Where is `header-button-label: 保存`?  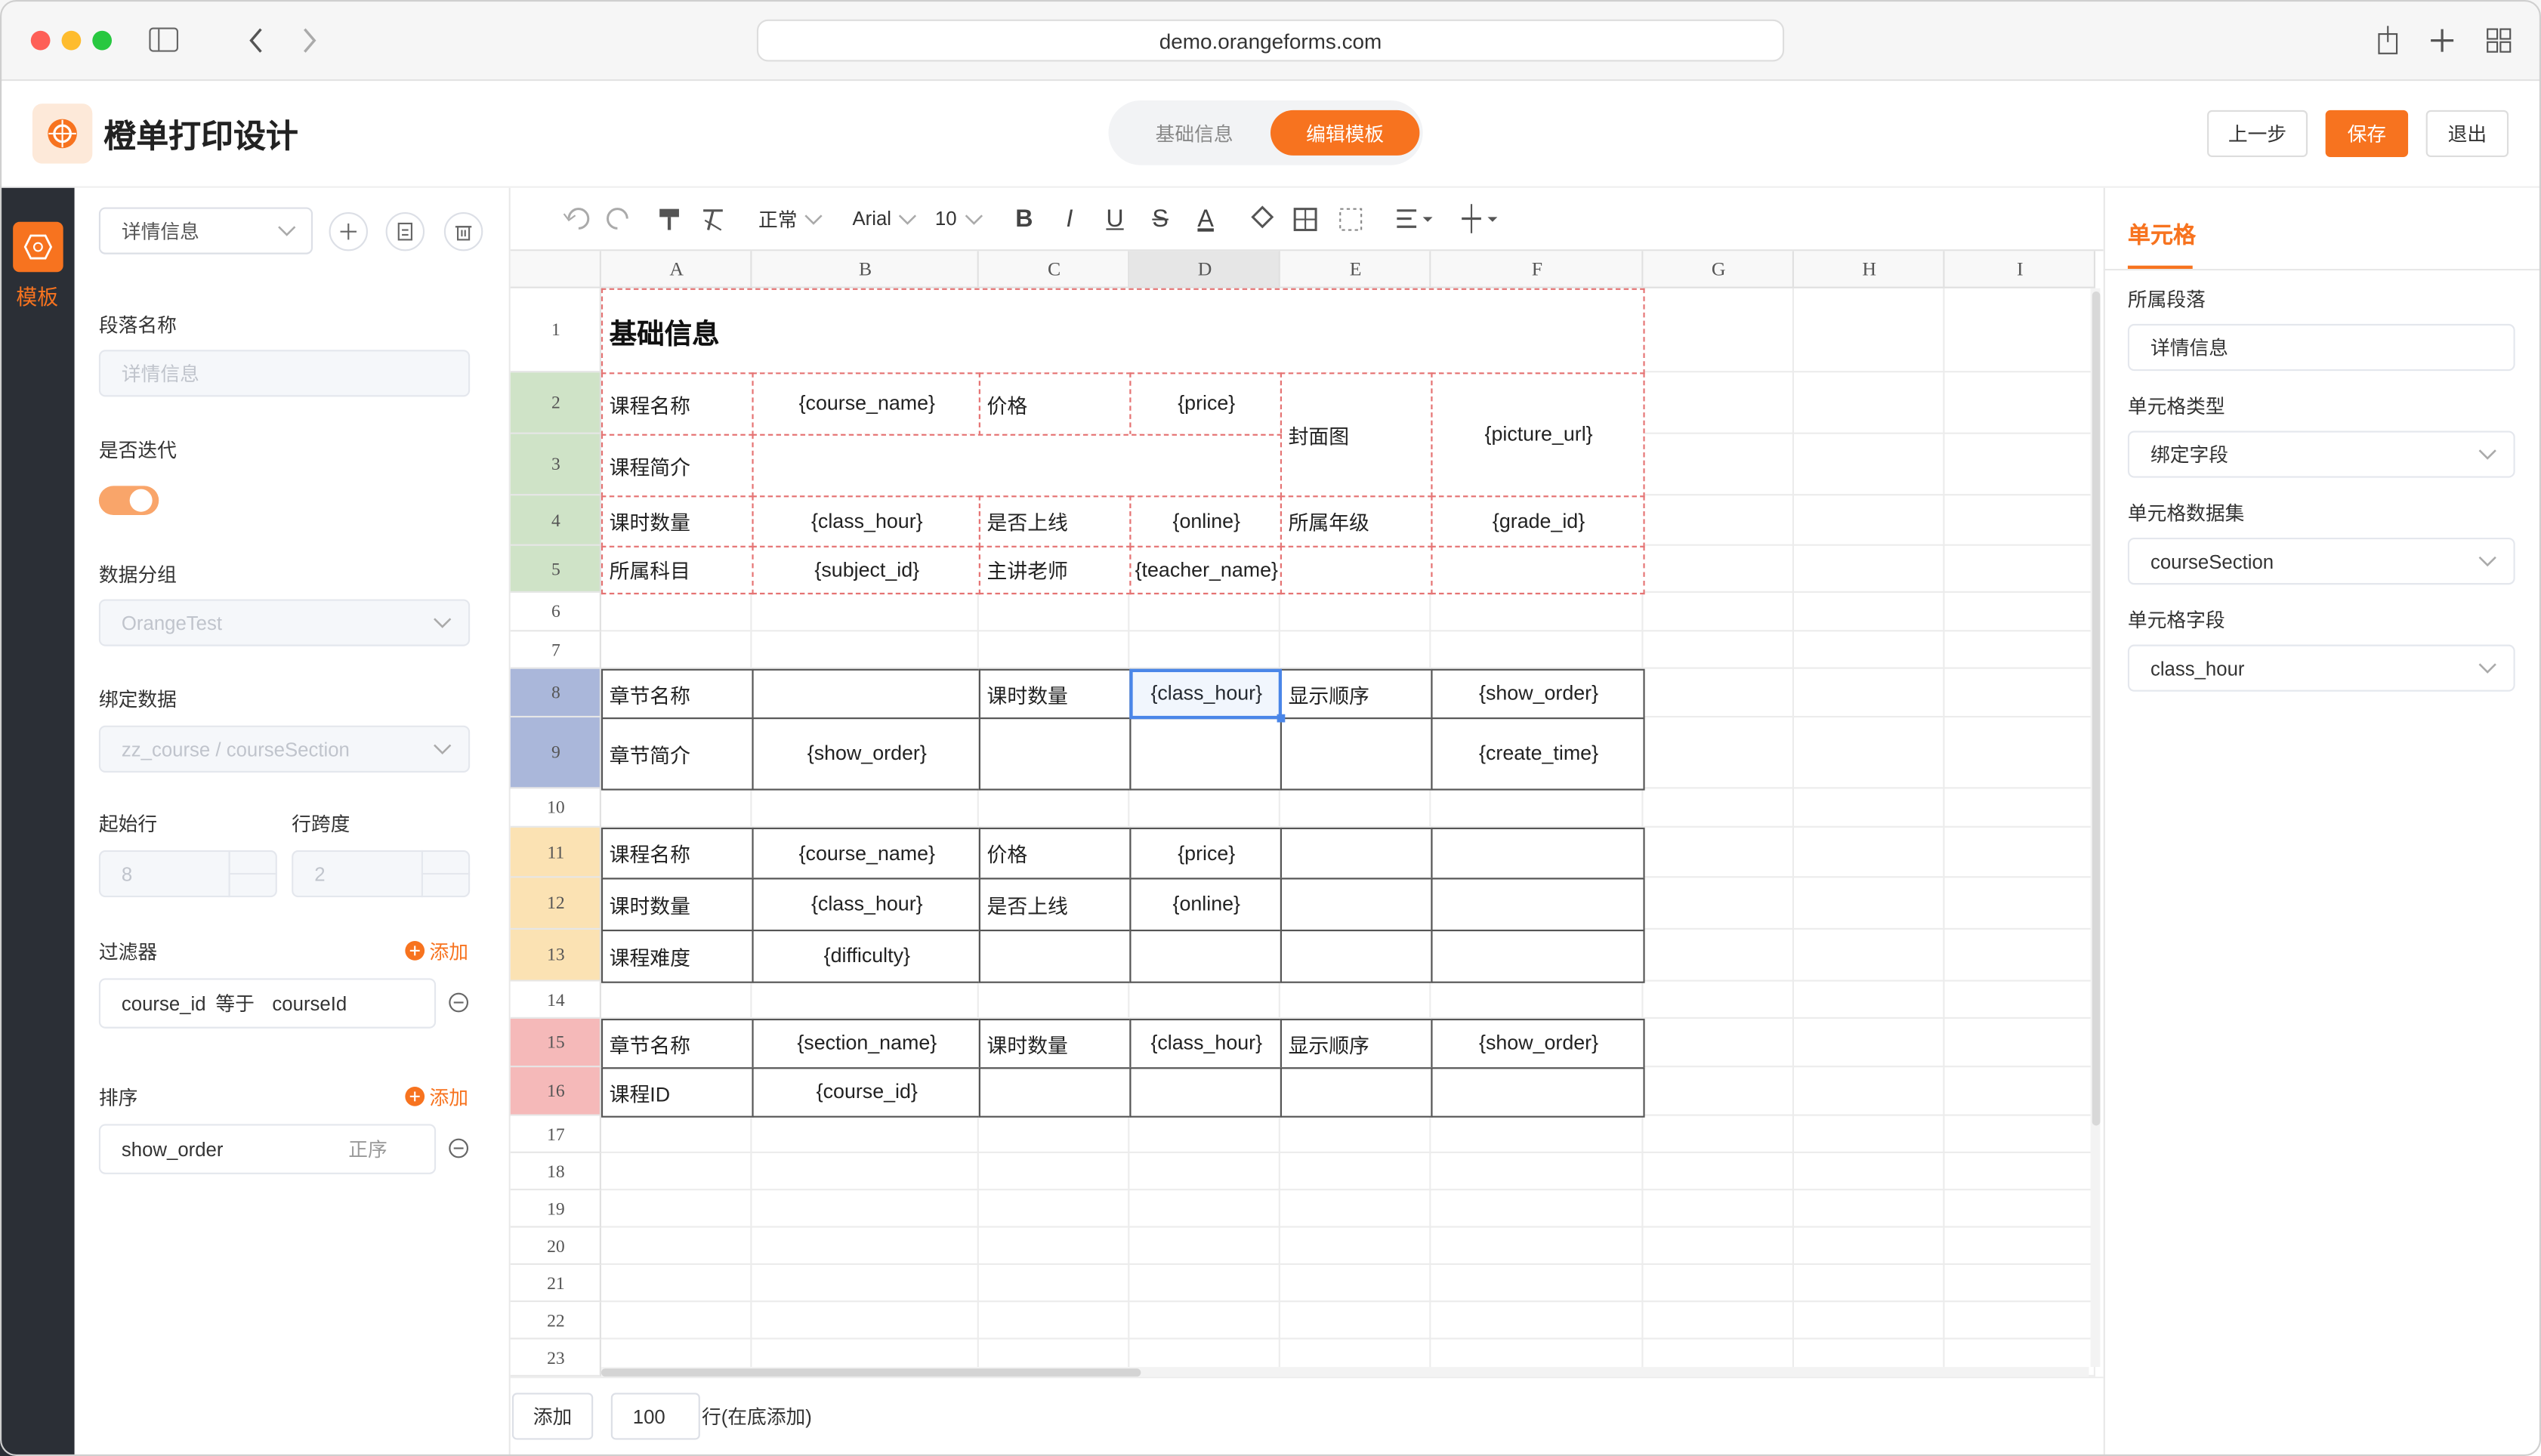 header-button-label: 保存 is located at coordinates (2367, 134).